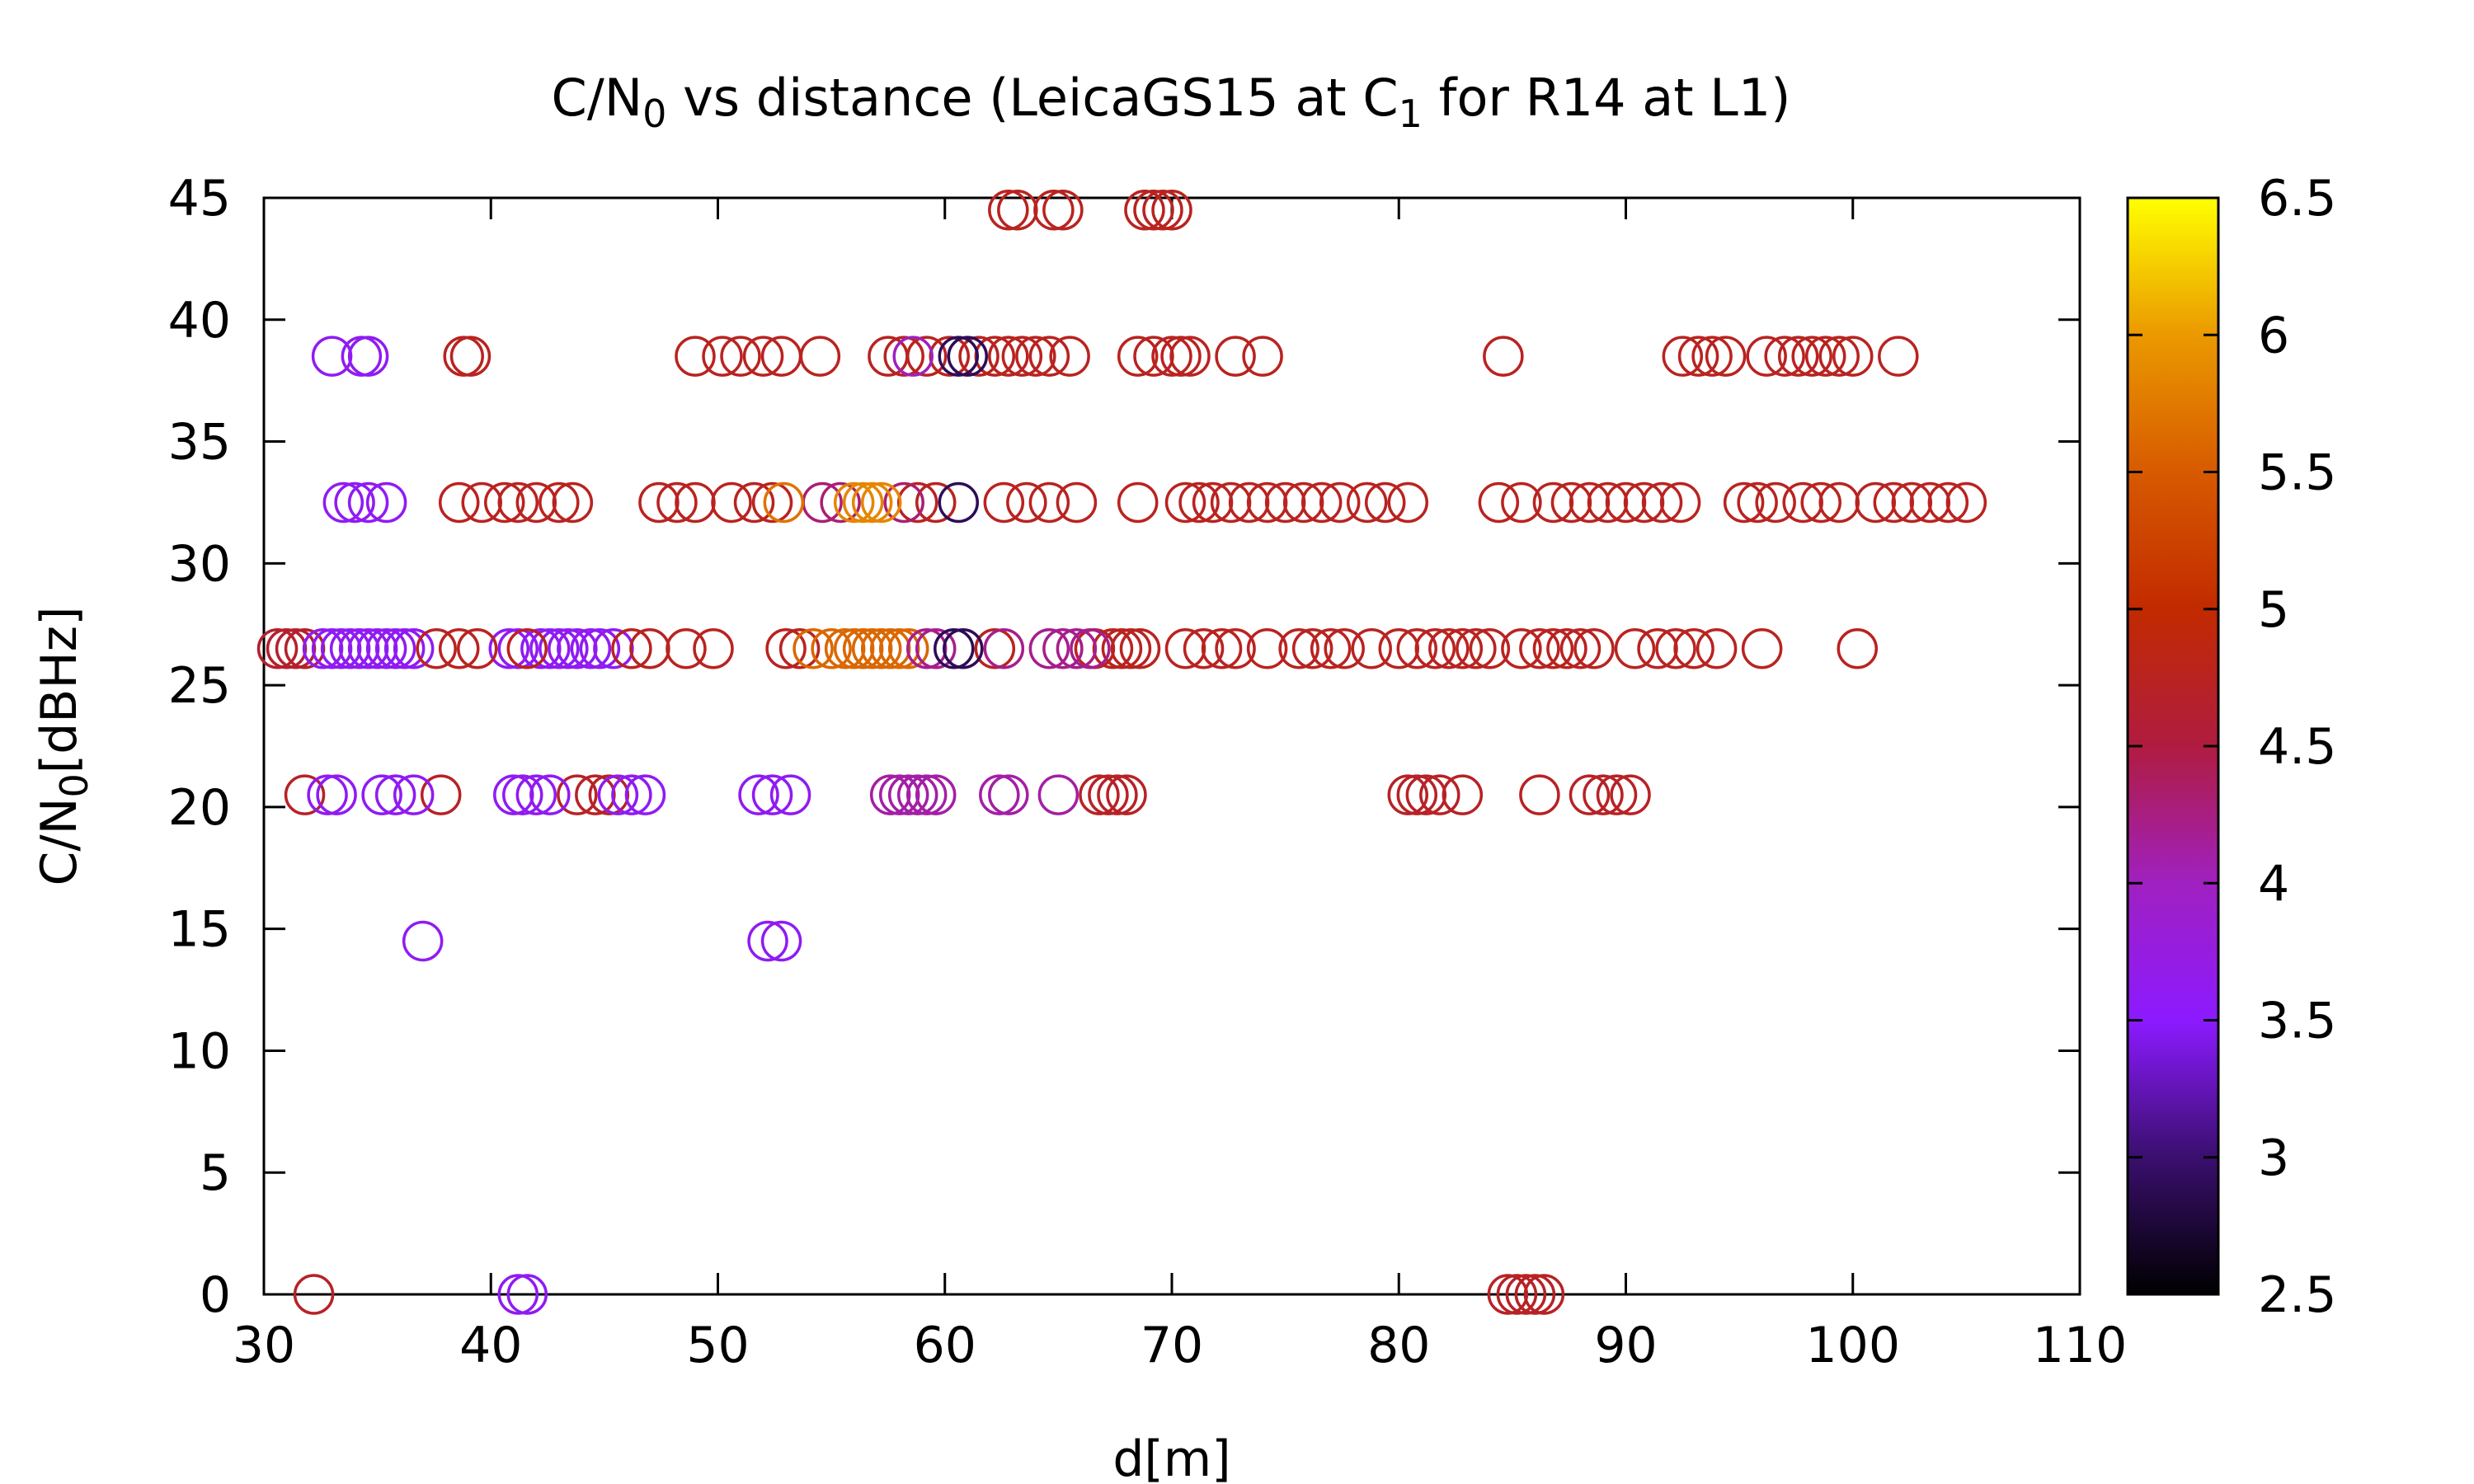 The height and width of the screenshot is (1484, 2474). What do you see at coordinates (2173, 746) in the screenshot?
I see `colorbar` at bounding box center [2173, 746].